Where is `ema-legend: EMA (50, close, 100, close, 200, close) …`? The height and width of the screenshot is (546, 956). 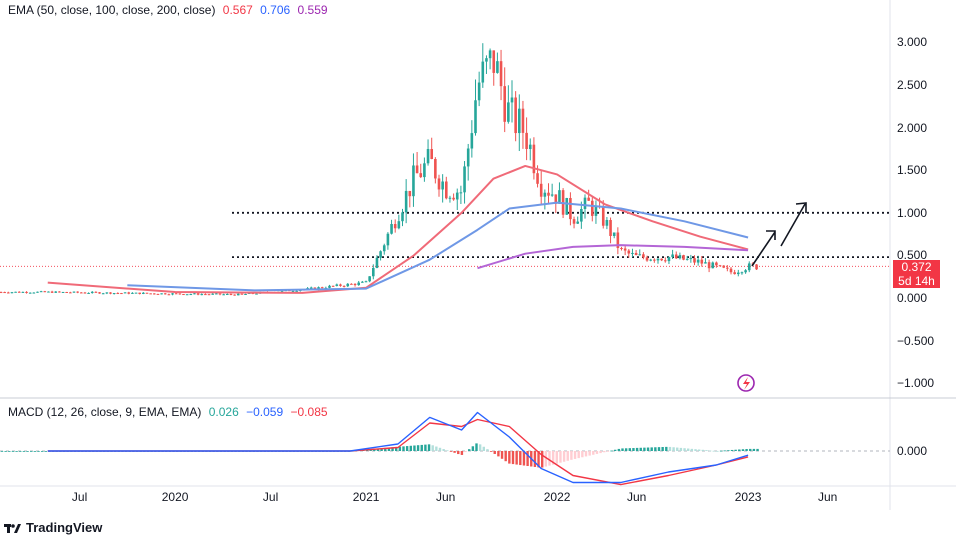
ema-legend: EMA (50, close, 100, close, 200, close) … is located at coordinates (170, 10).